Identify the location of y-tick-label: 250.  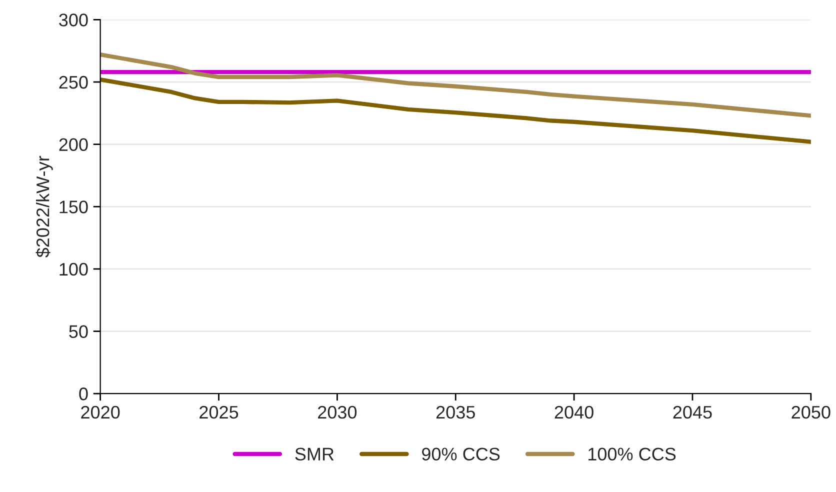
(73, 82).